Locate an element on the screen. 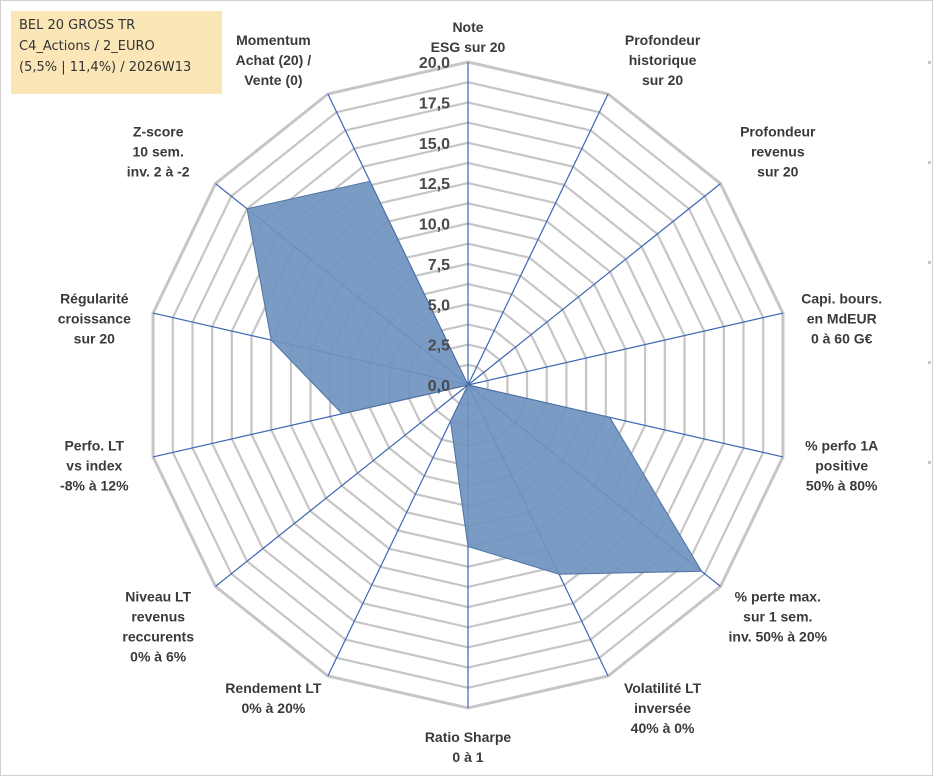  axis-label-line: positive is located at coordinates (841, 466).